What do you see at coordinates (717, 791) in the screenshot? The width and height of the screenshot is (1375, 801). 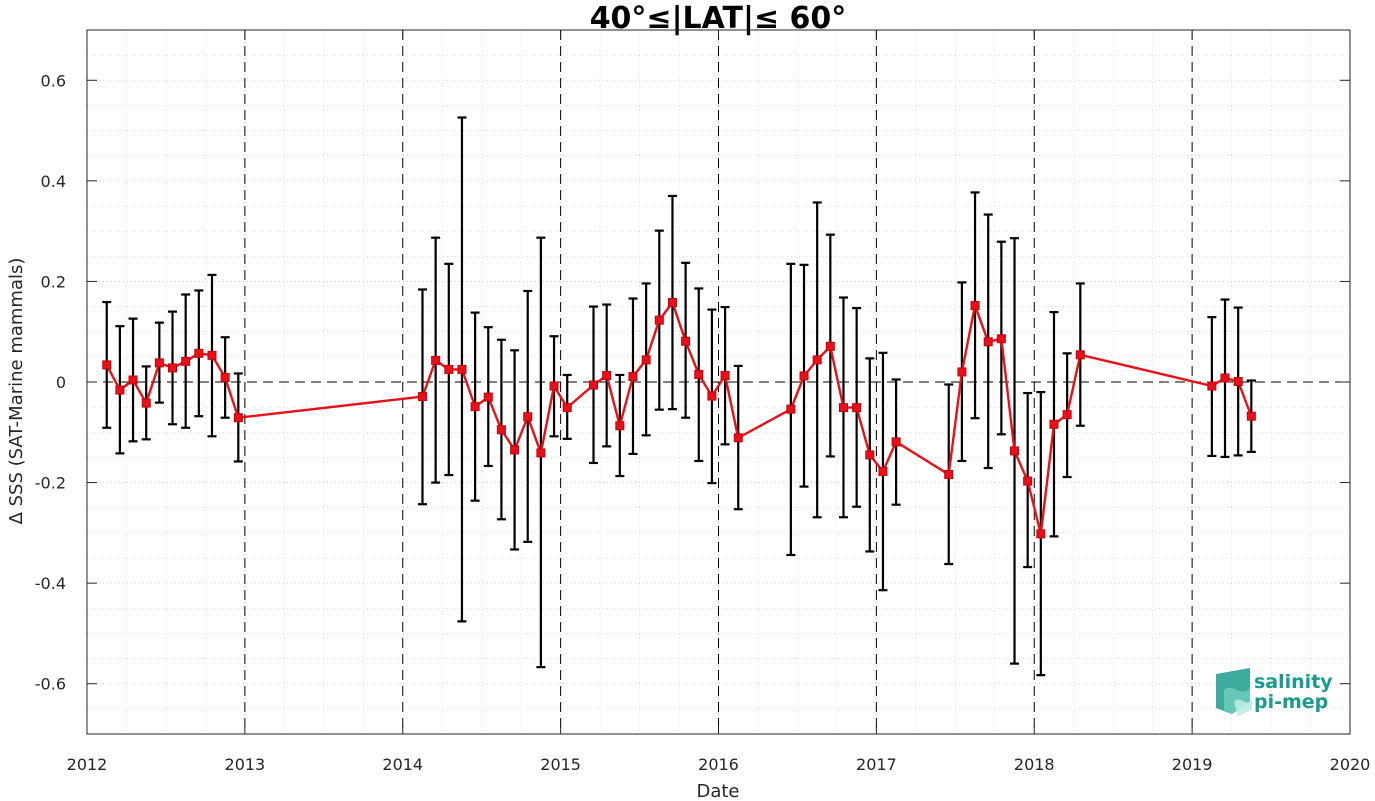 I see `x-axis-title: Date` at bounding box center [717, 791].